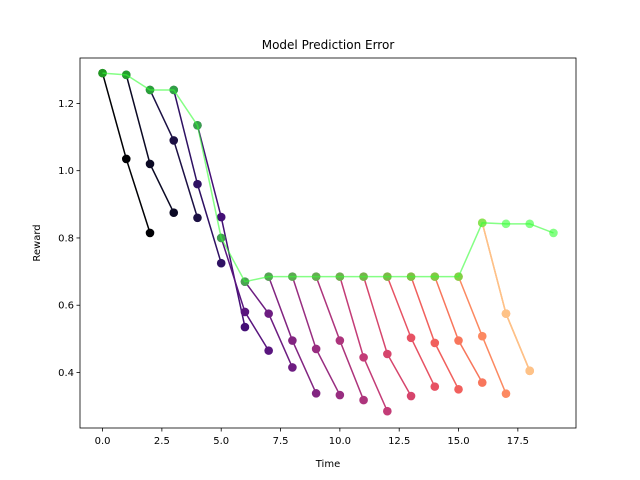  I want to click on y-axis: 0.4 0.6 0.8 1.0 1.2, so click(69, 239).